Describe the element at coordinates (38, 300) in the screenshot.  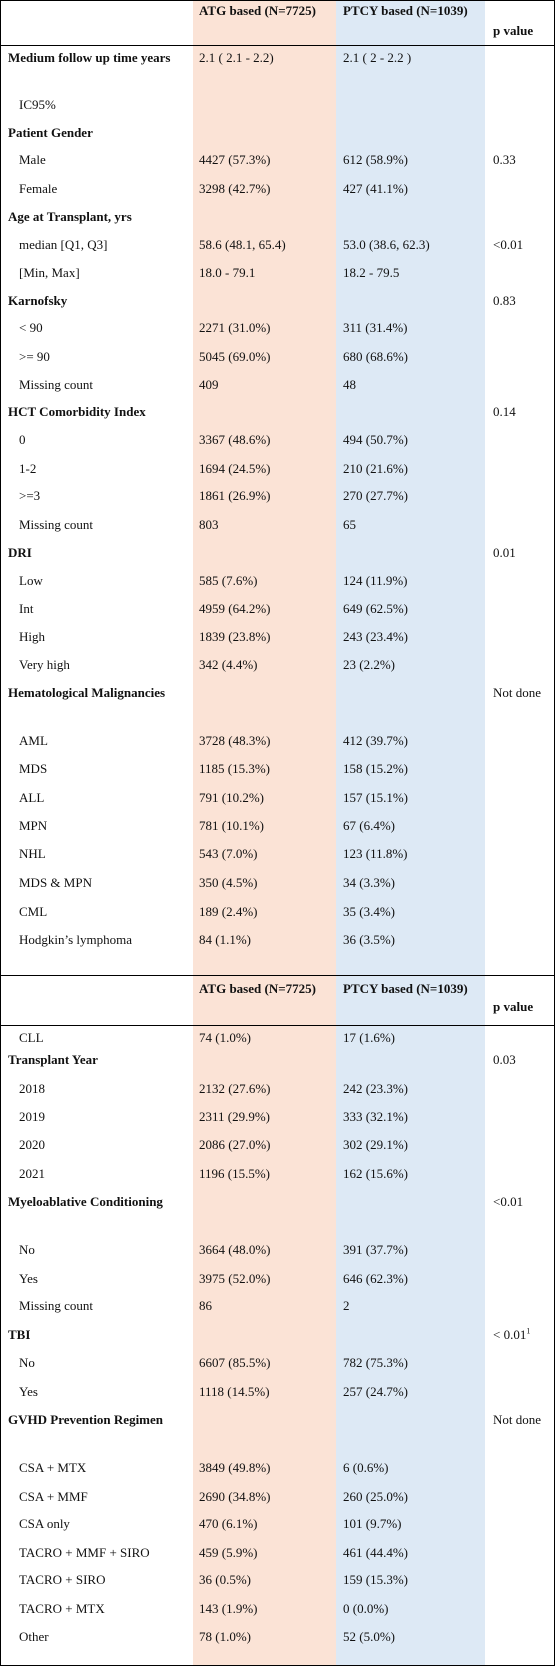
I see `row-label: Karnofsky` at that location.